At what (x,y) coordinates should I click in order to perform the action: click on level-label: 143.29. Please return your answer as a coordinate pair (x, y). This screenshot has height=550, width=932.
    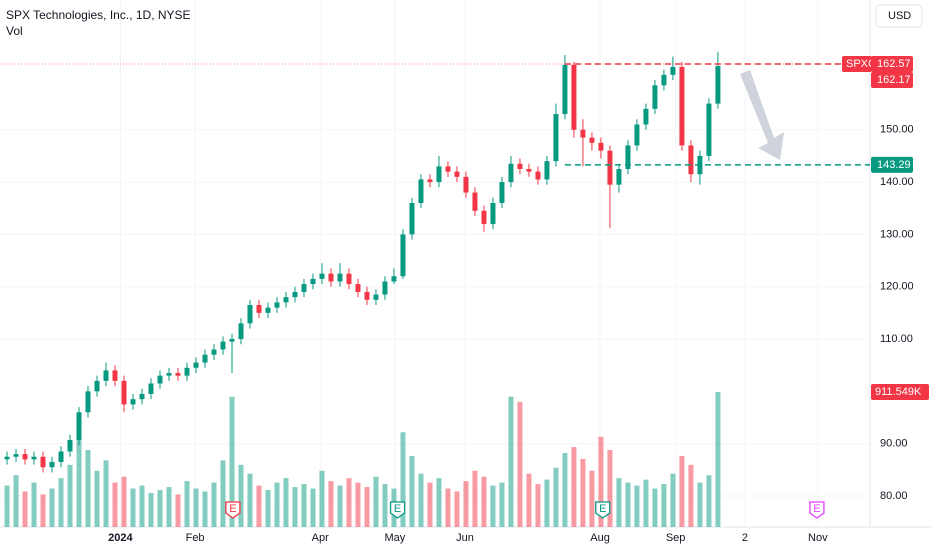
    Looking at the image, I should click on (894, 165).